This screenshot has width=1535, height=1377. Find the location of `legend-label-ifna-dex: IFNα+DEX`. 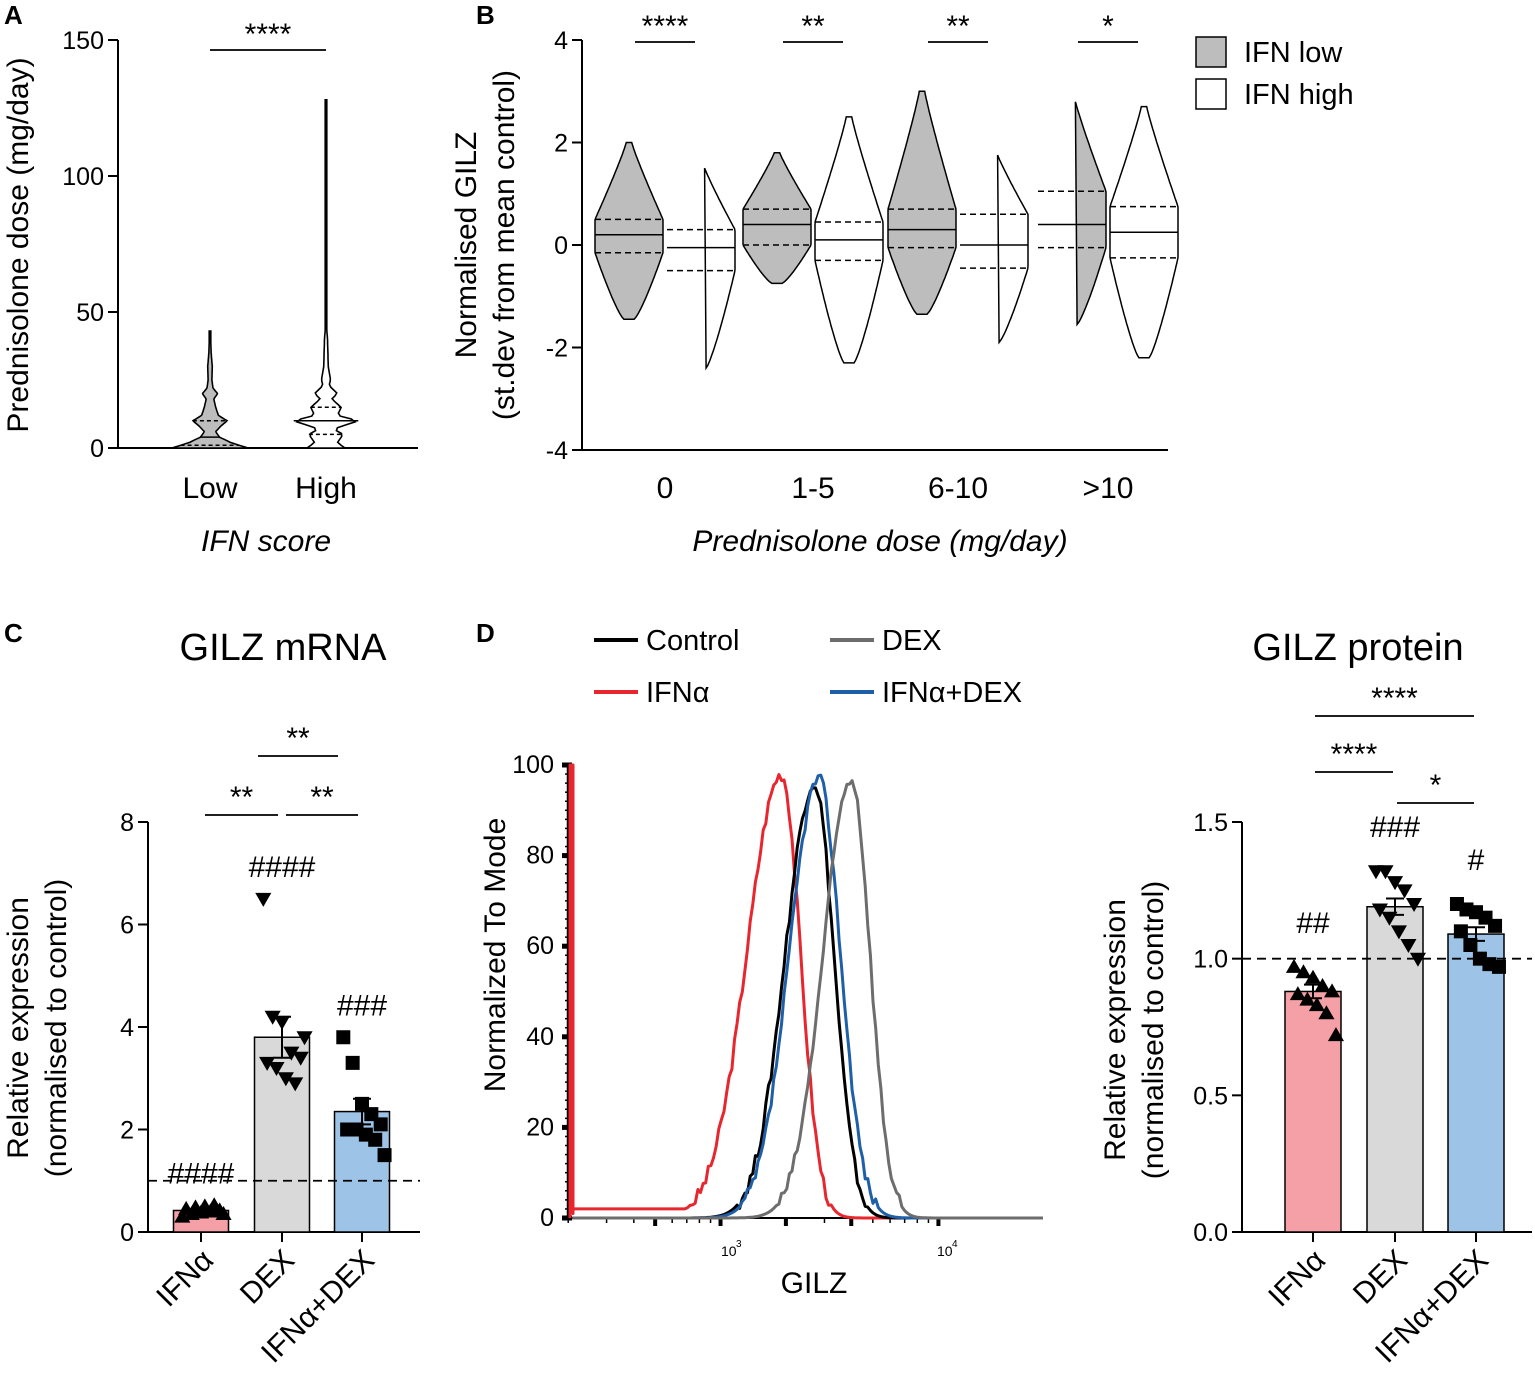

legend-label-ifna-dex: IFNα+DEX is located at coordinates (952, 693).